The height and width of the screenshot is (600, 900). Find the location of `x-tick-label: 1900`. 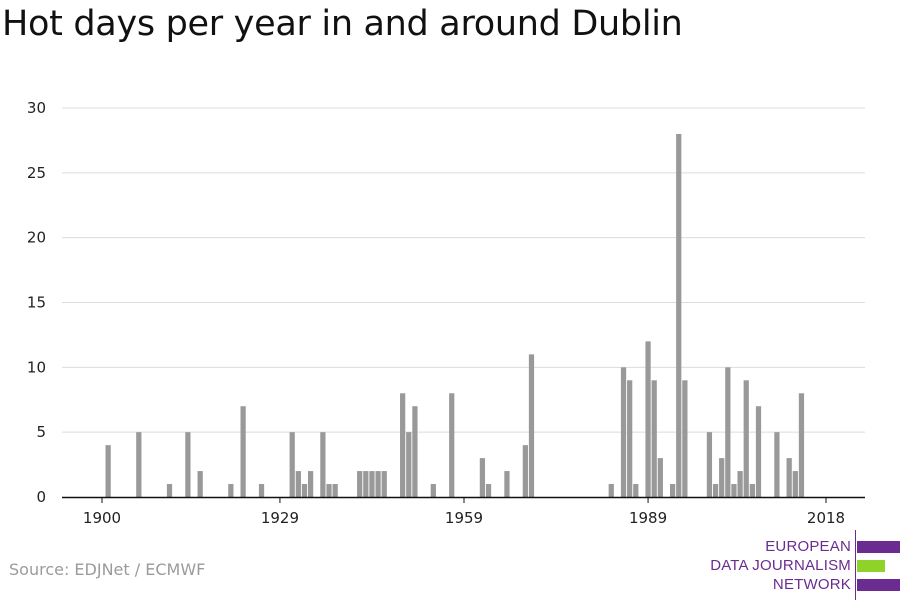

x-tick-label: 1900 is located at coordinates (102, 518).